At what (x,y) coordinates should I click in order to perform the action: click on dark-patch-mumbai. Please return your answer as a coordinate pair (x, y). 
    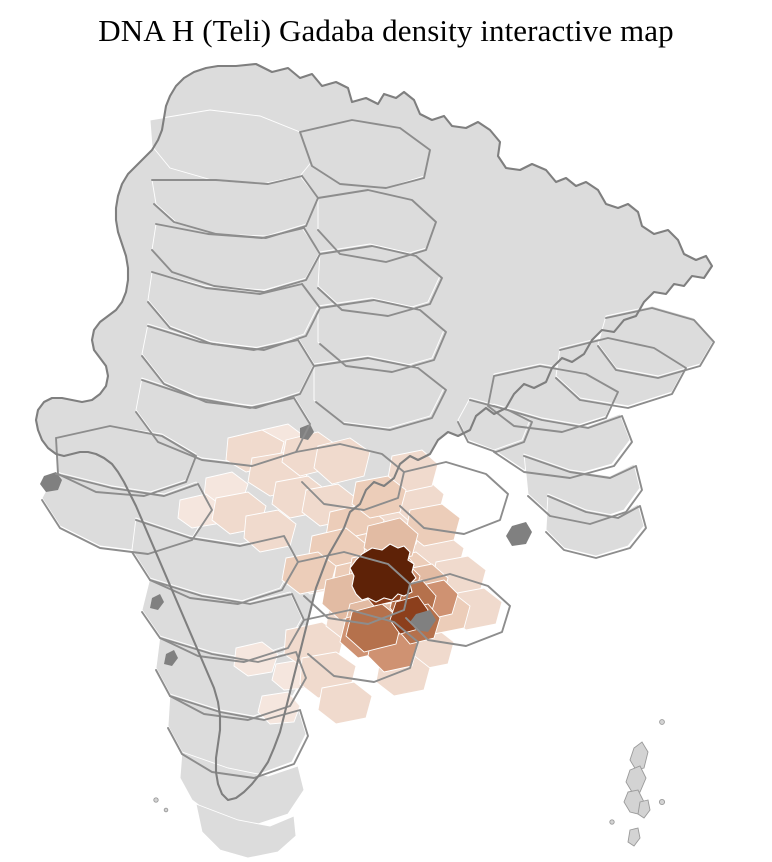
    Looking at the image, I should click on (157, 602).